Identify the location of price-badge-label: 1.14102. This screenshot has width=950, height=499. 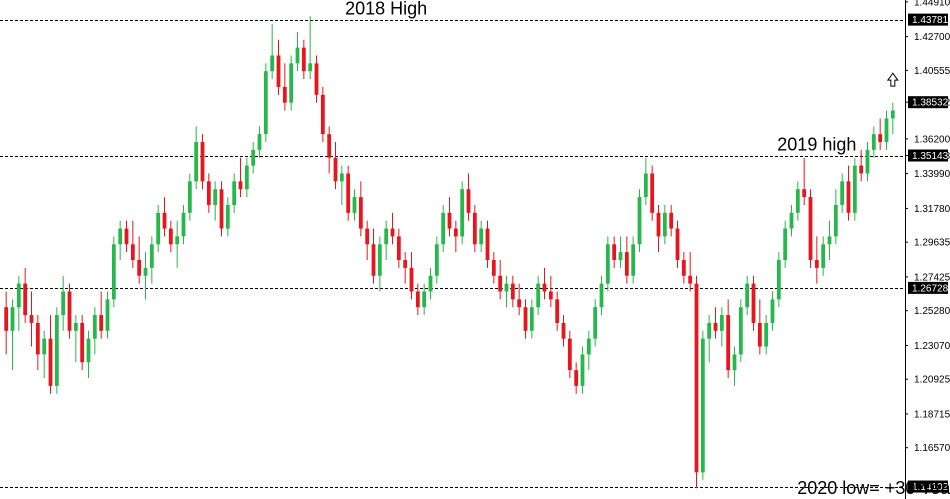
(930, 487).